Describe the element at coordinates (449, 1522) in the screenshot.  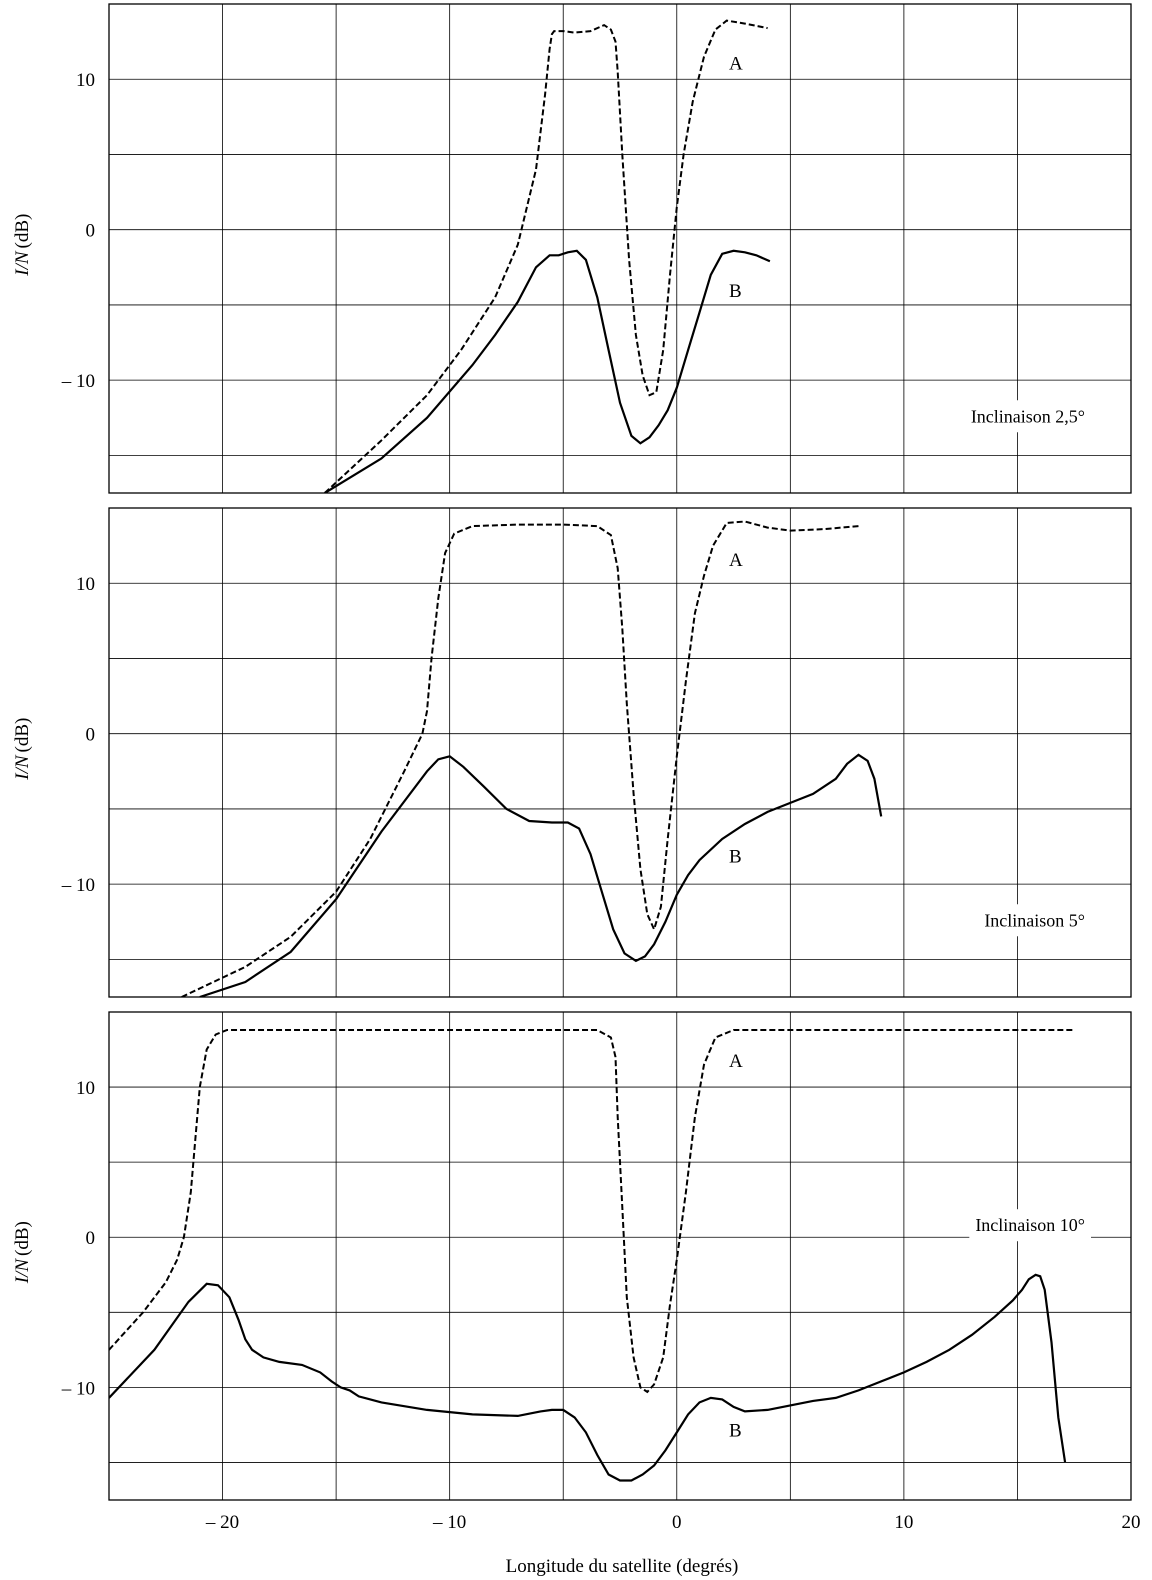
I see `x-tick-label: – 10` at that location.